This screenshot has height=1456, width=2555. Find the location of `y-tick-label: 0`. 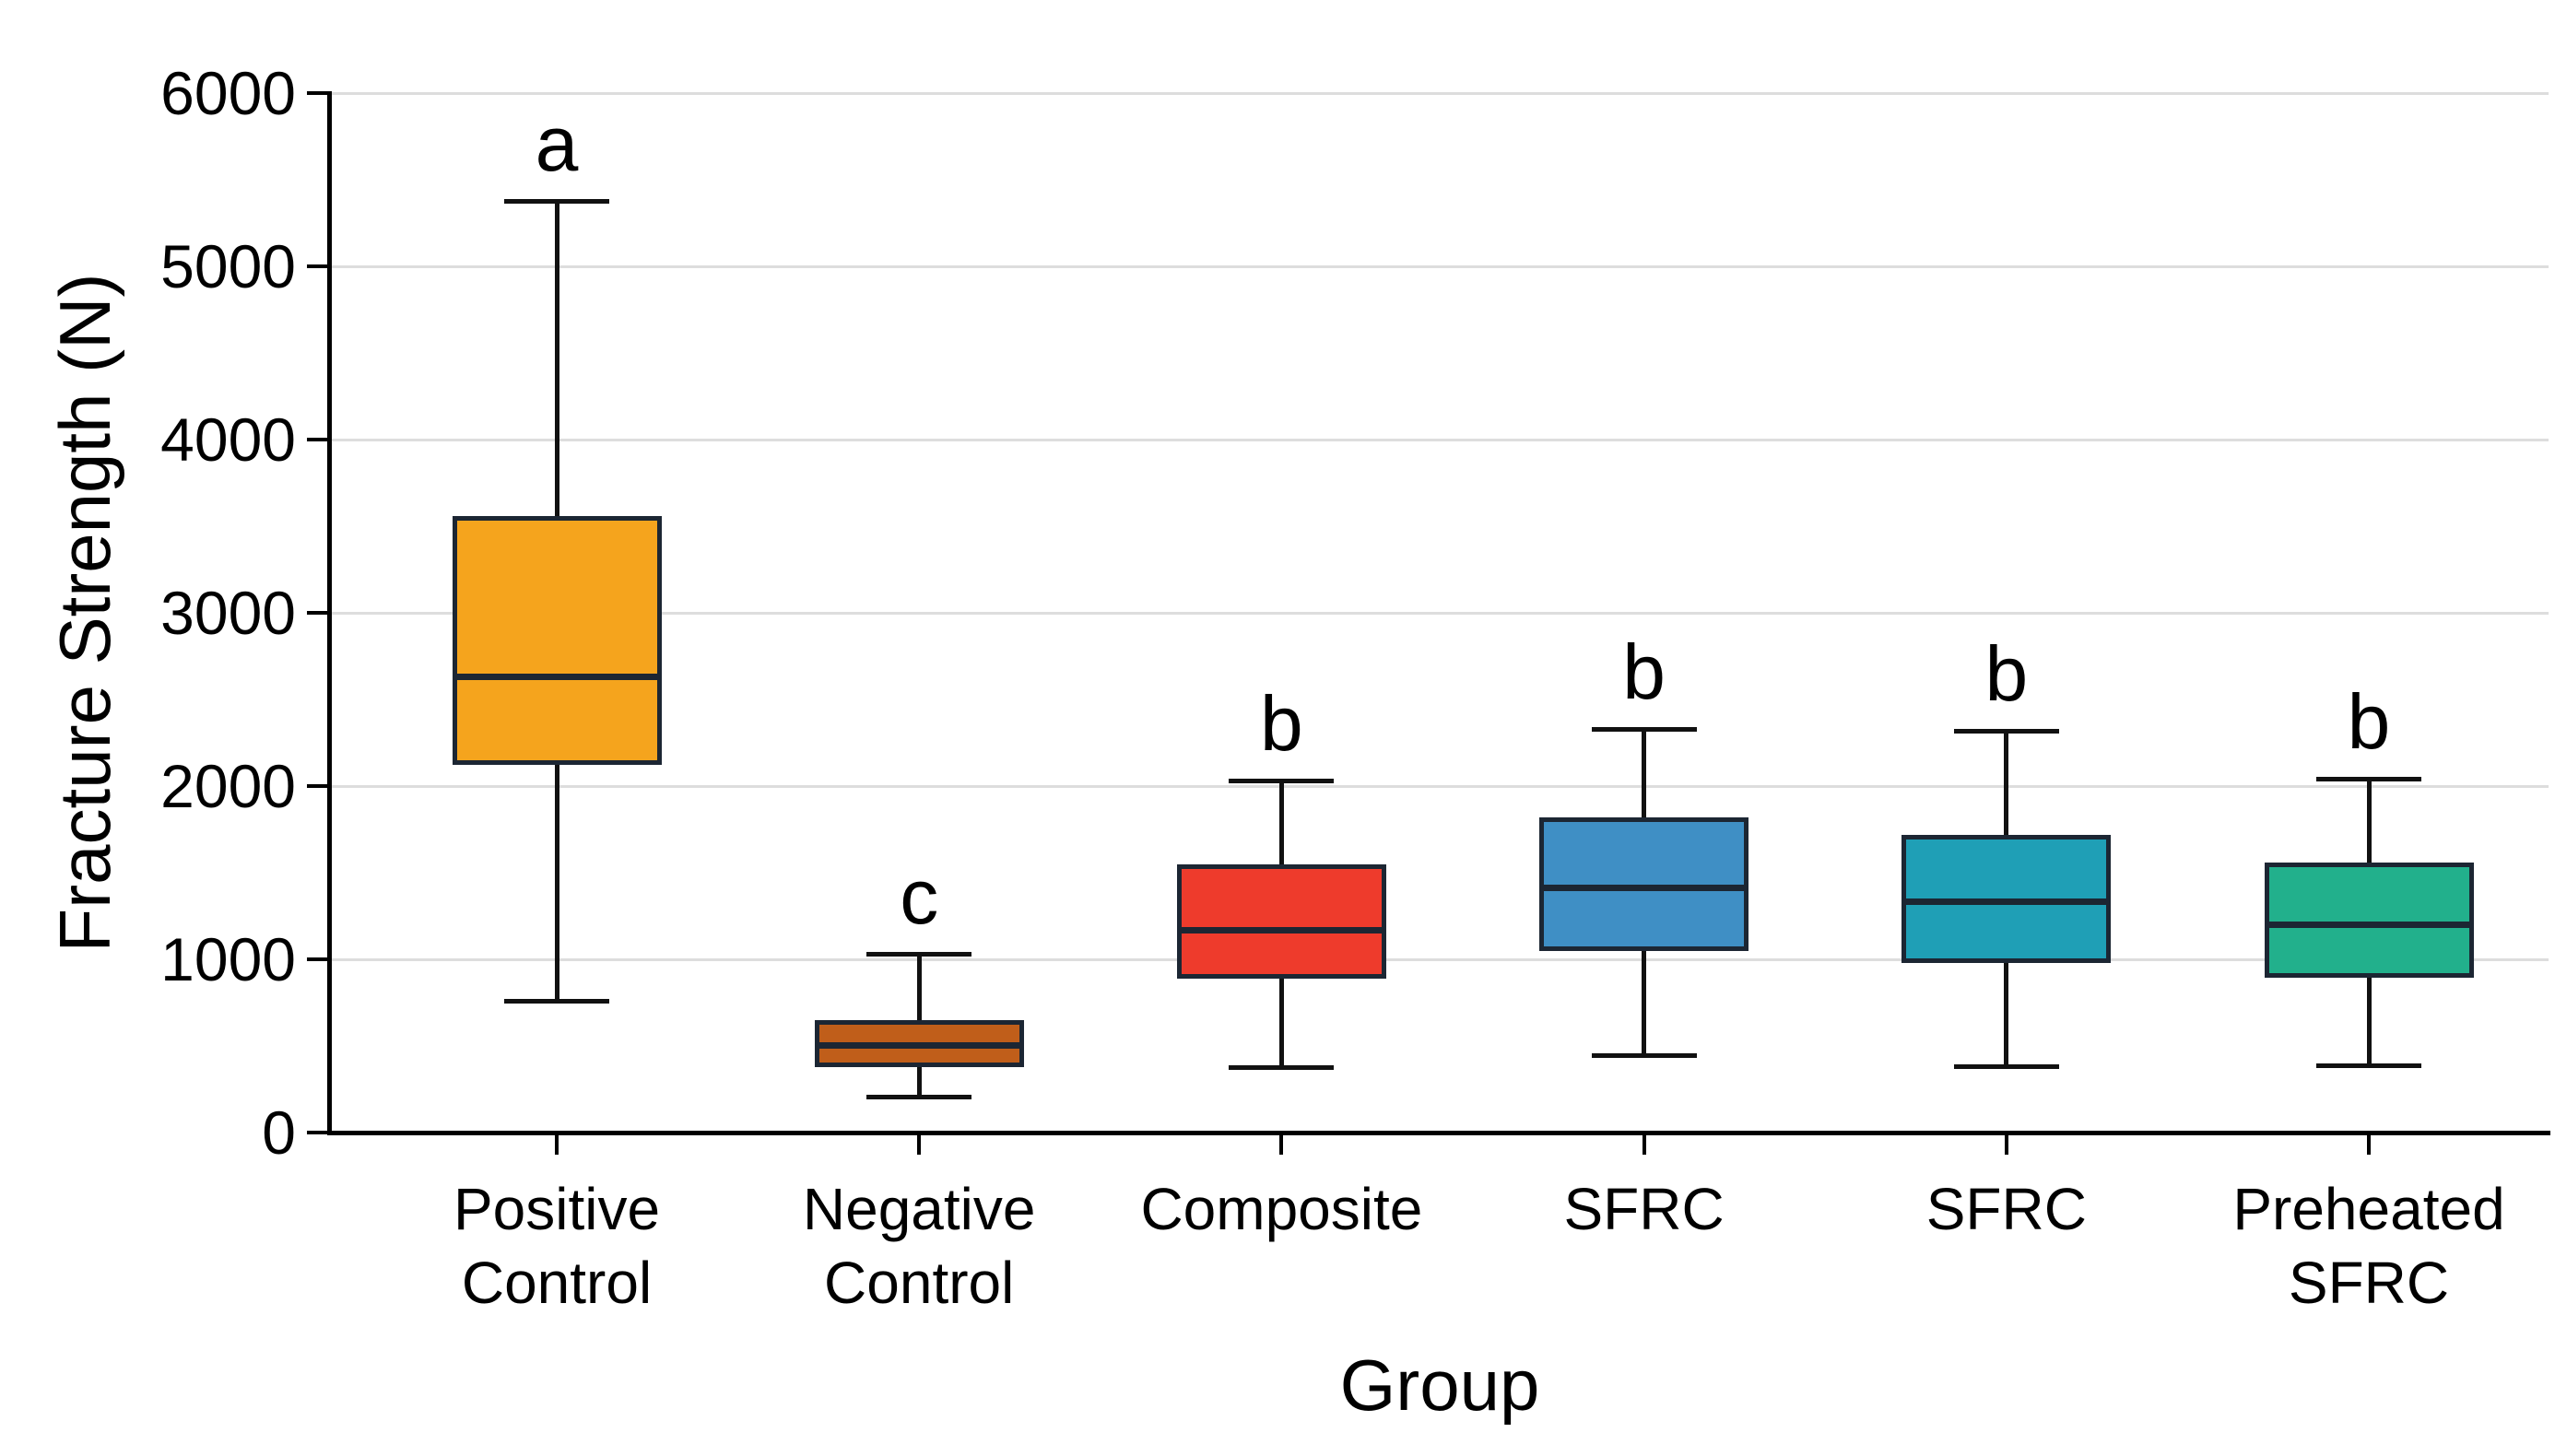

y-tick-label: 0 is located at coordinates (279, 1132).